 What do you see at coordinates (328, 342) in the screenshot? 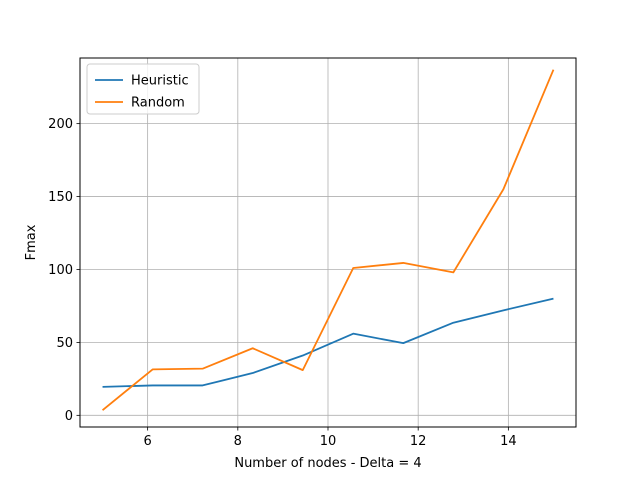
I see `series-line-heuristic` at bounding box center [328, 342].